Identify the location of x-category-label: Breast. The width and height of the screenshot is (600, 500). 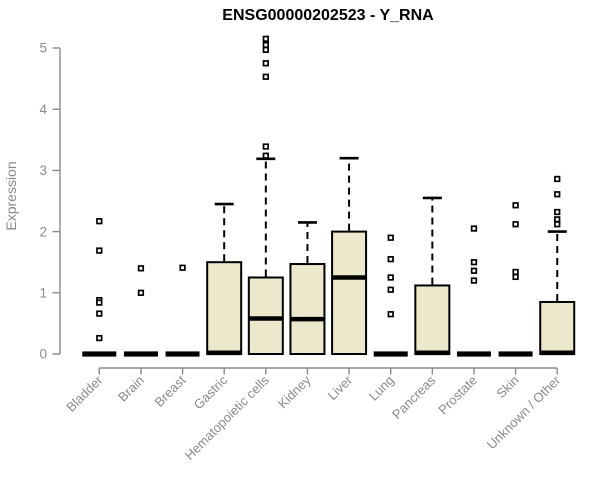
(170, 390).